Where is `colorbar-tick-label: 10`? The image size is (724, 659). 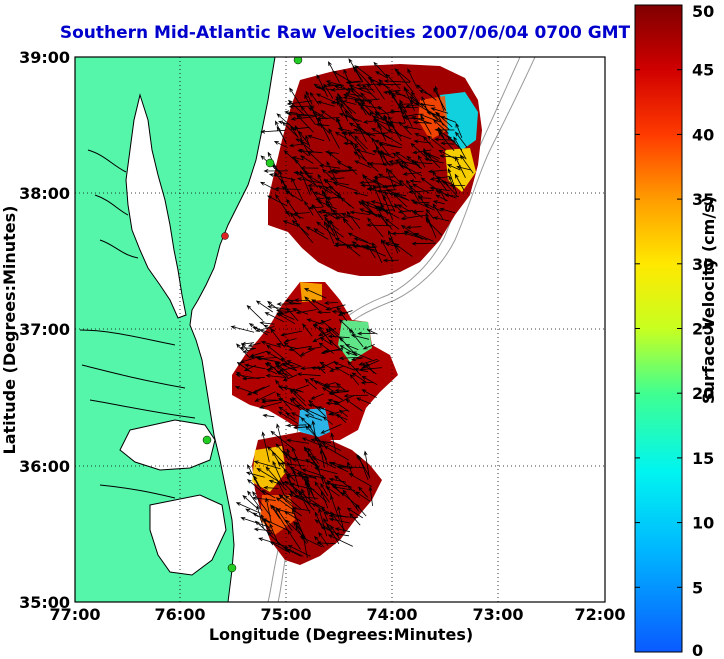 colorbar-tick-label: 10 is located at coordinates (703, 523).